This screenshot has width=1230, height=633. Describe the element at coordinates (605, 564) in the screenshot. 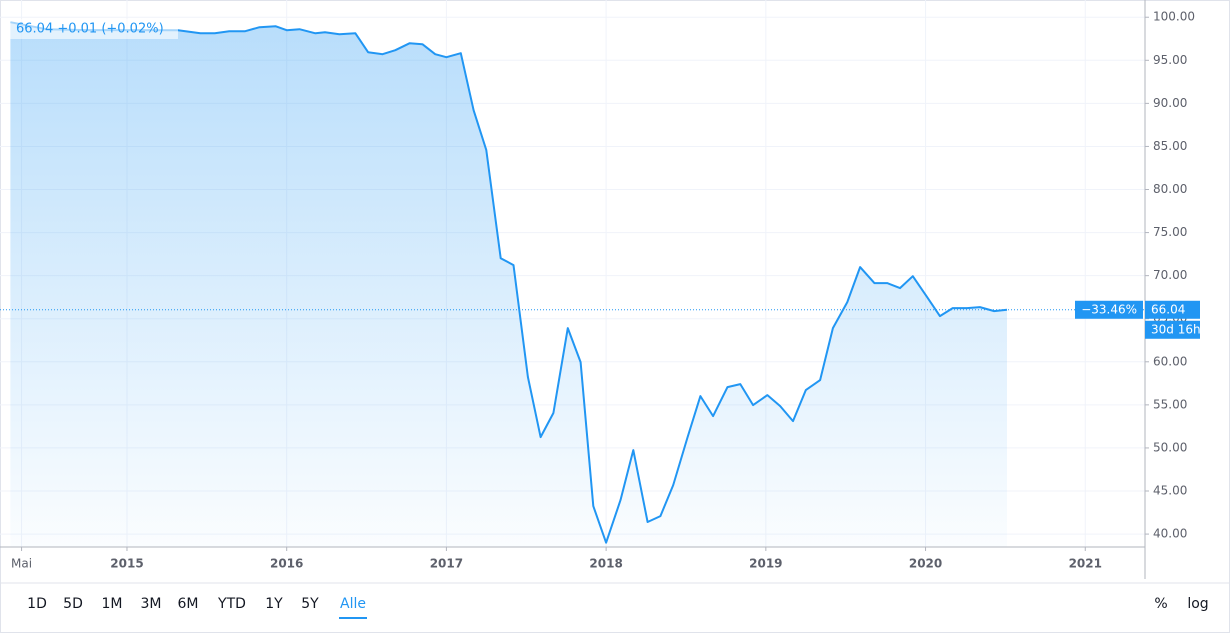

I see `x-tick-label: 2018` at that location.